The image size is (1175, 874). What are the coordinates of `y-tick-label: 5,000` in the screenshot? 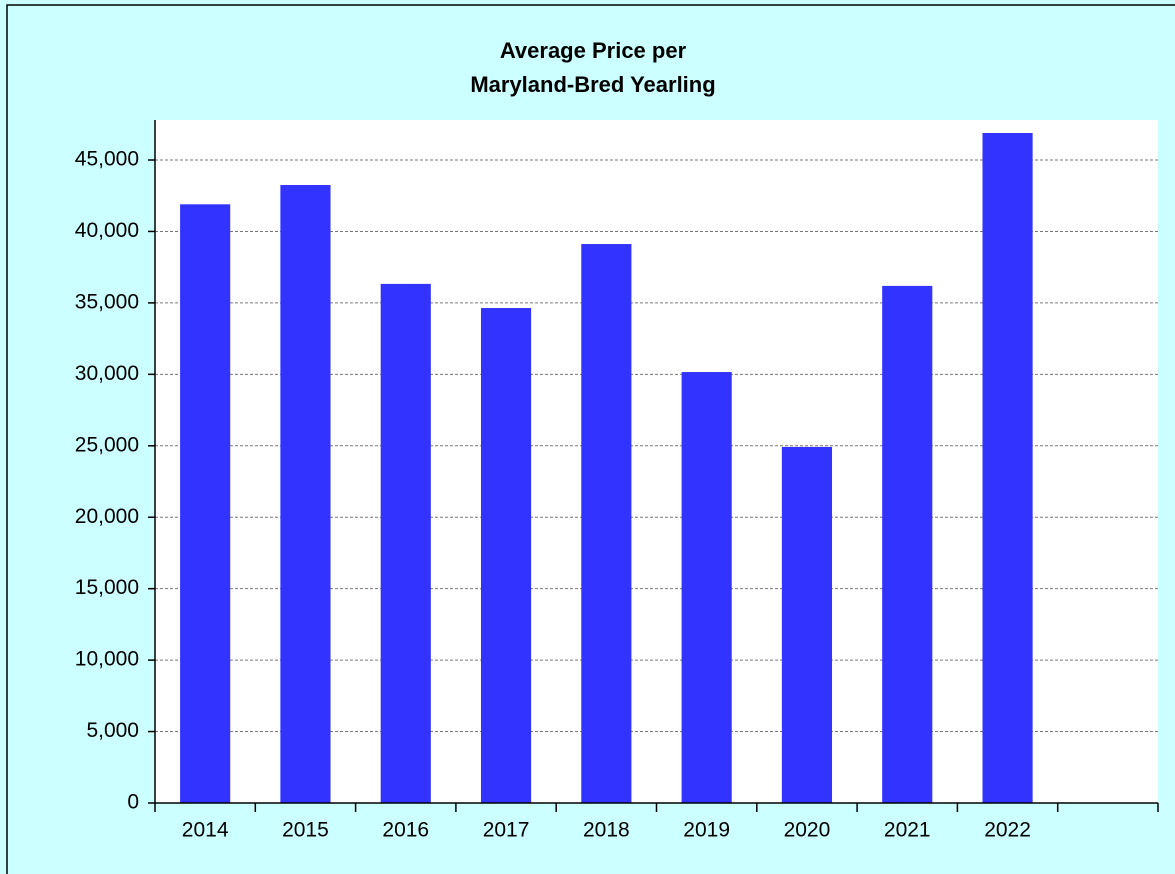 It's located at (112, 730).